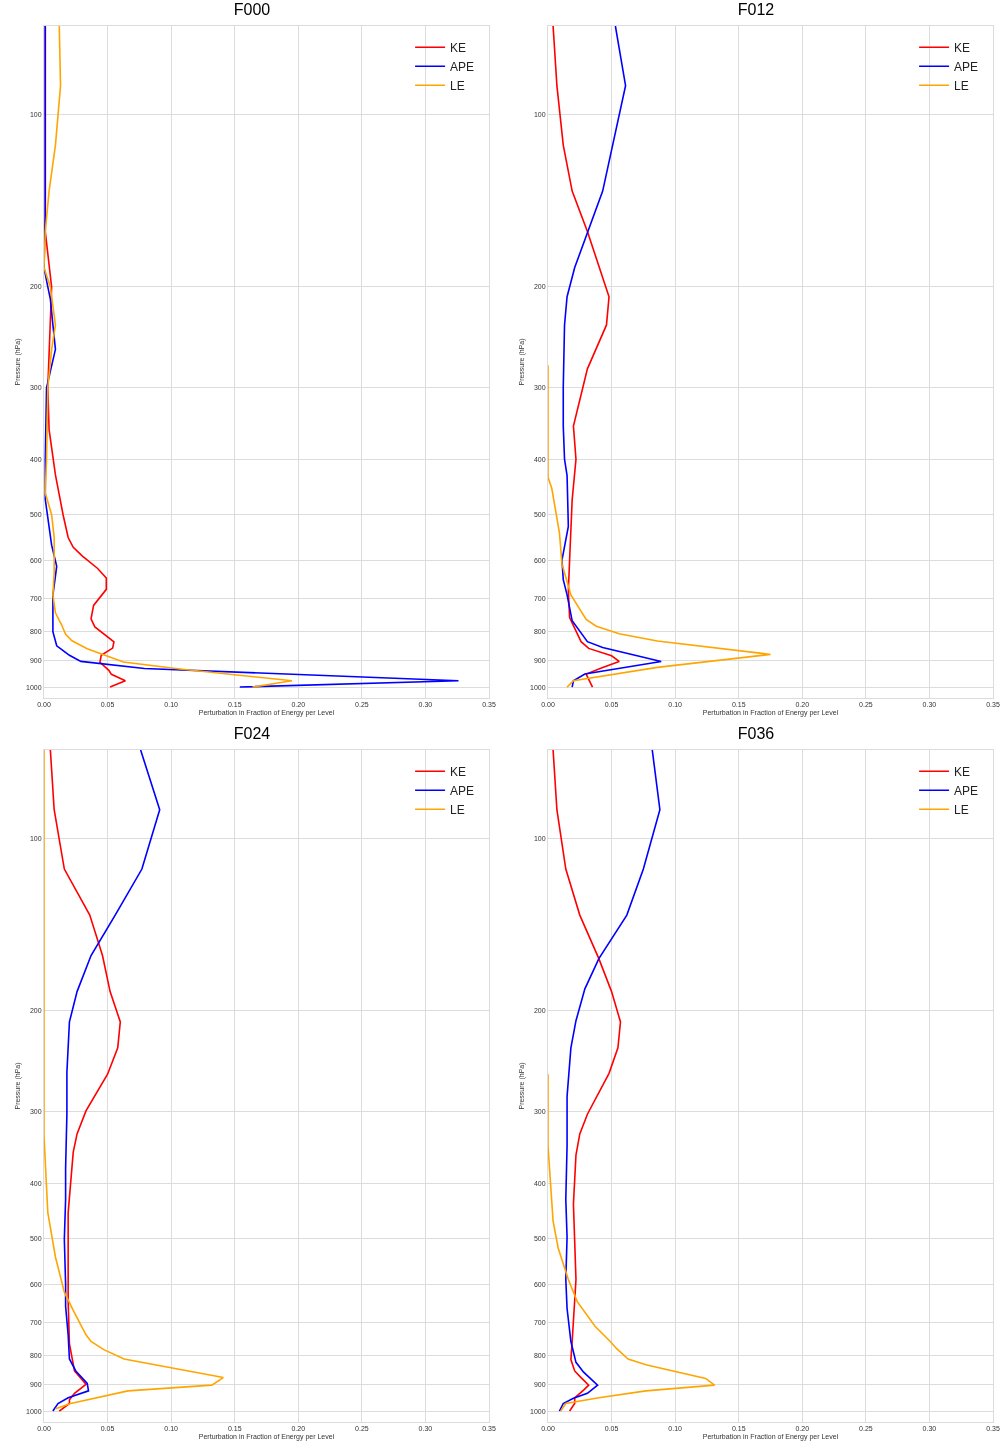 Image resolution: width=1008 pixels, height=1454 pixels. What do you see at coordinates (756, 733) in the screenshot?
I see `chart-title: F036` at bounding box center [756, 733].